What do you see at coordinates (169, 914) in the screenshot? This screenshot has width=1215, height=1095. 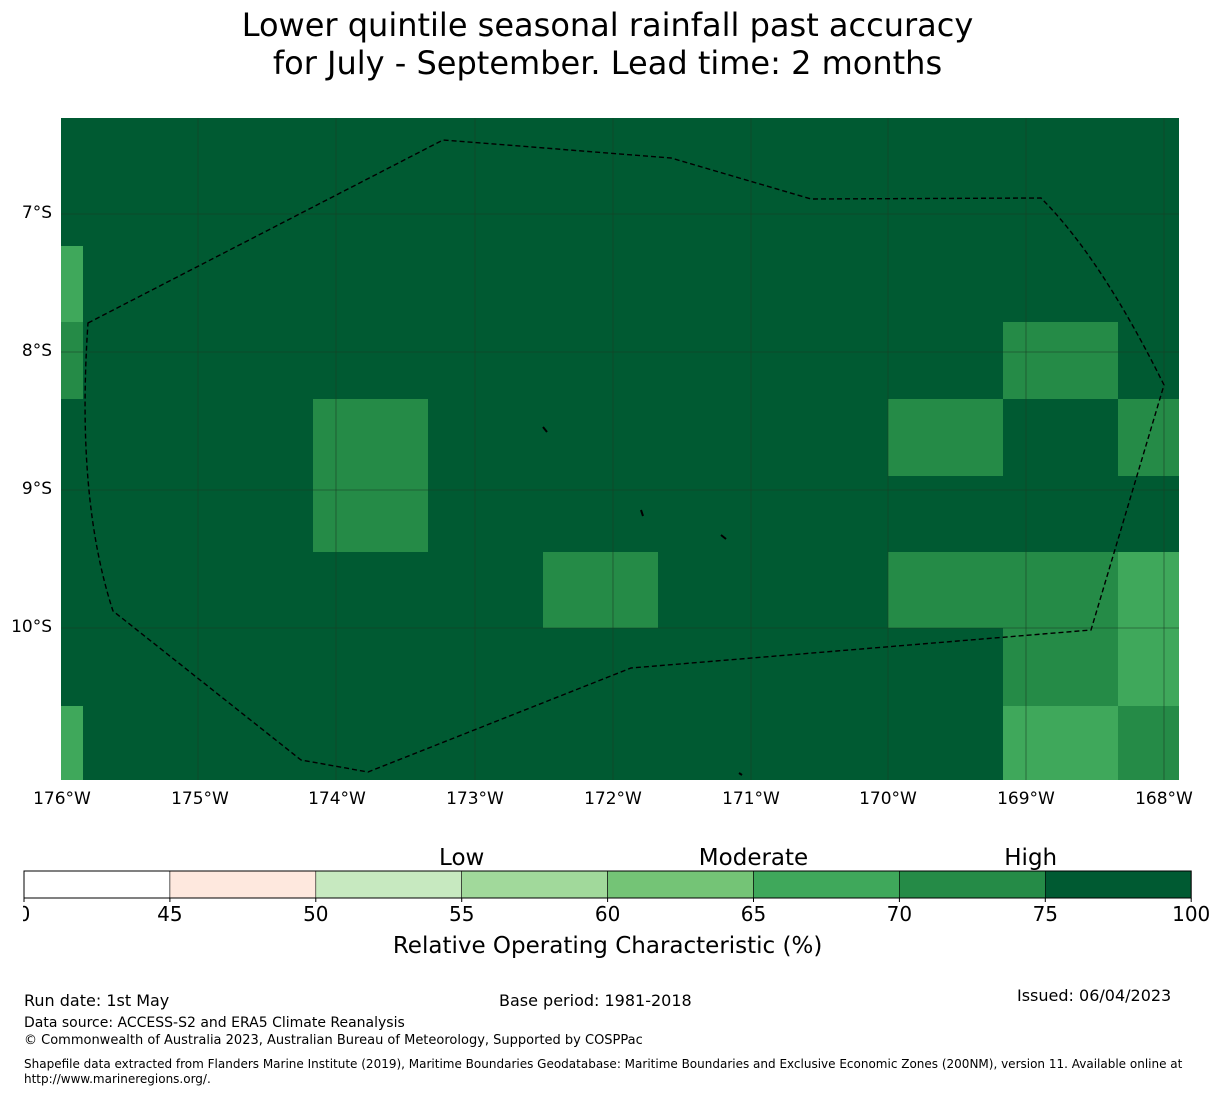 I see `colorbar-tick-label-1: 45` at bounding box center [169, 914].